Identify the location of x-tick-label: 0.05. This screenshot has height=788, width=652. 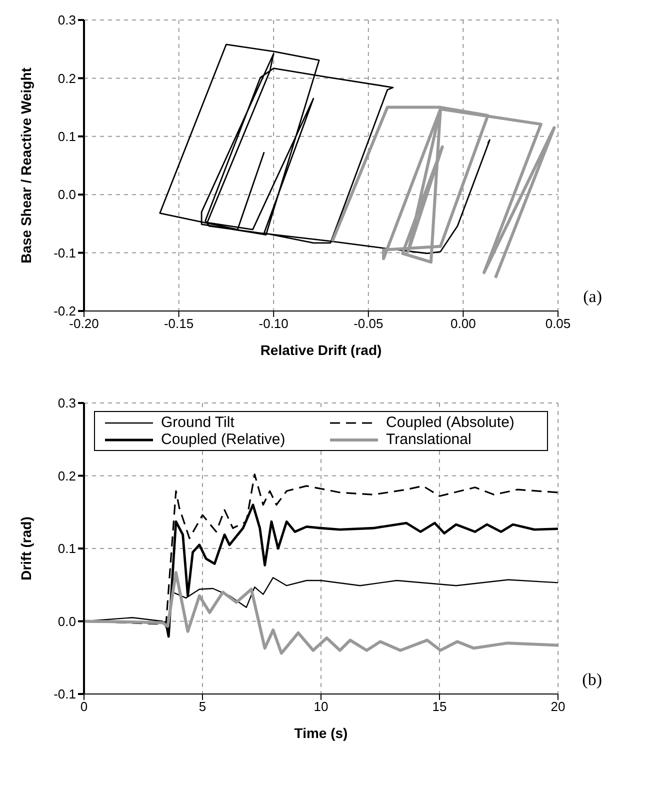
(558, 324).